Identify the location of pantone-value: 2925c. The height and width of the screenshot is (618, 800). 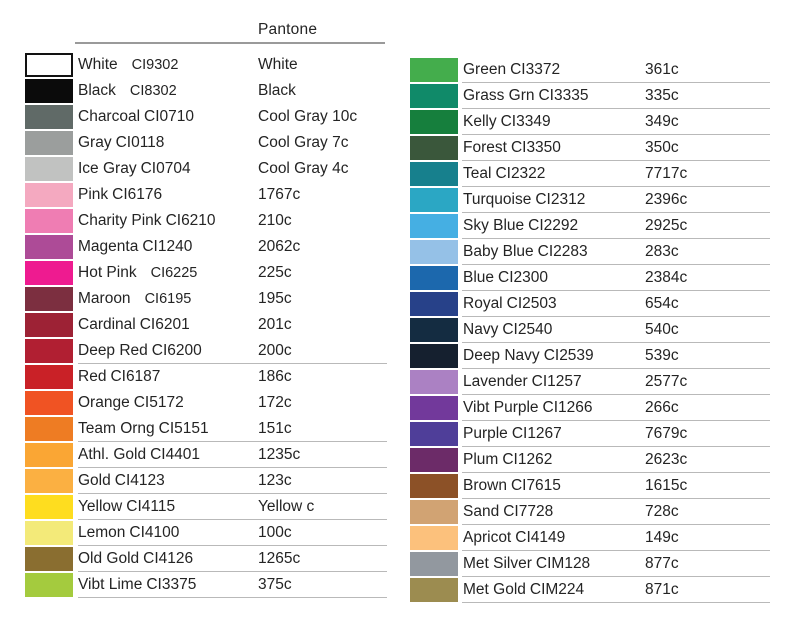
(666, 225).